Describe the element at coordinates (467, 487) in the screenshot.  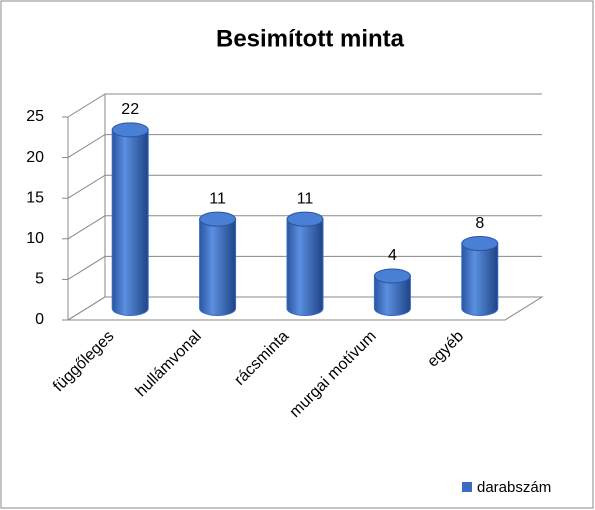
I see `legend-swatch` at that location.